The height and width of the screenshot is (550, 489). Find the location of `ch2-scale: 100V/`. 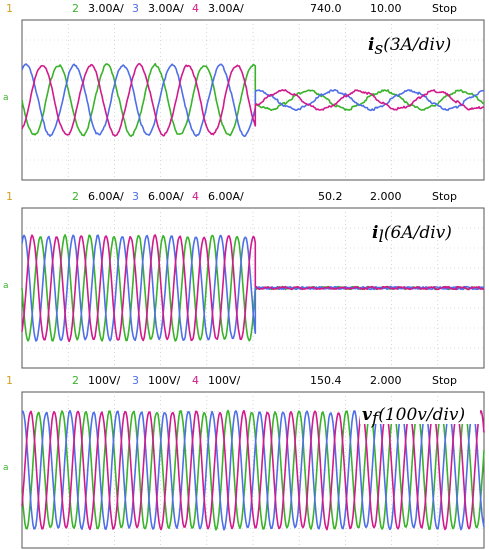

ch2-scale: 100V/ is located at coordinates (104, 380).